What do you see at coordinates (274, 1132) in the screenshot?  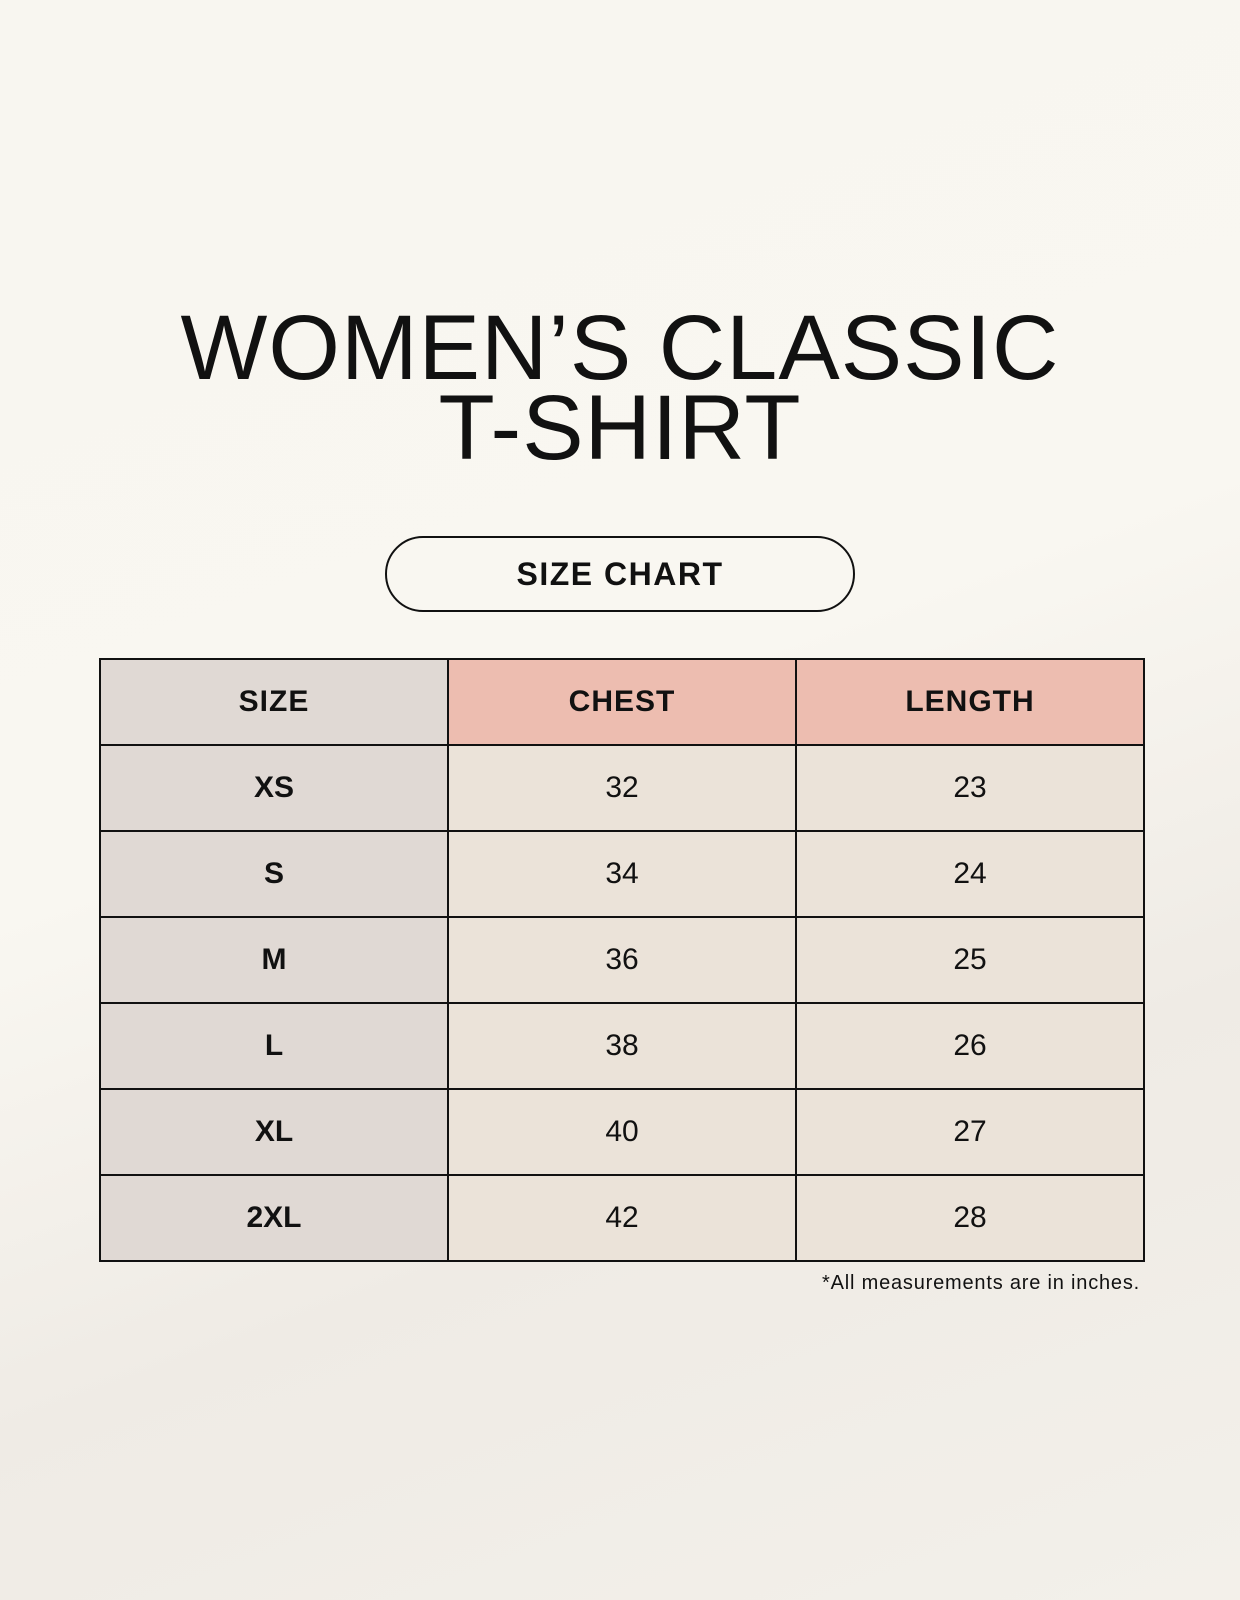 I see `cell-size: XL` at bounding box center [274, 1132].